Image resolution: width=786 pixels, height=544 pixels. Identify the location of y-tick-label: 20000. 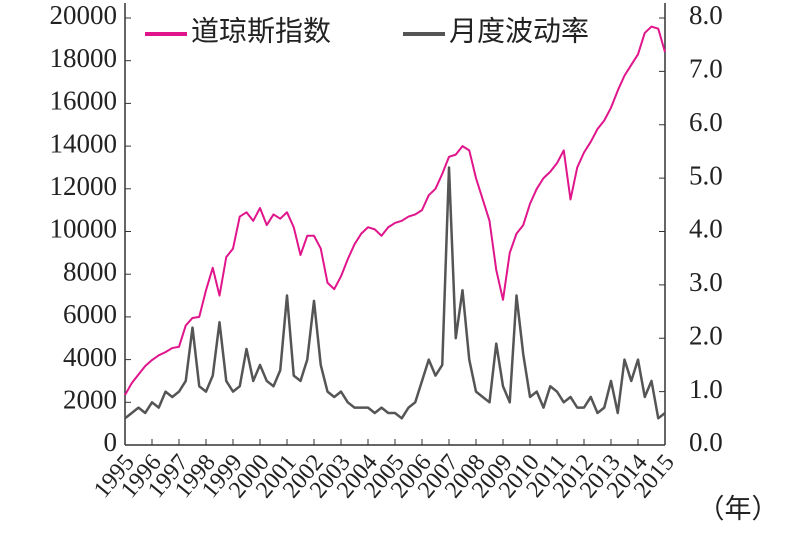
(84, 15).